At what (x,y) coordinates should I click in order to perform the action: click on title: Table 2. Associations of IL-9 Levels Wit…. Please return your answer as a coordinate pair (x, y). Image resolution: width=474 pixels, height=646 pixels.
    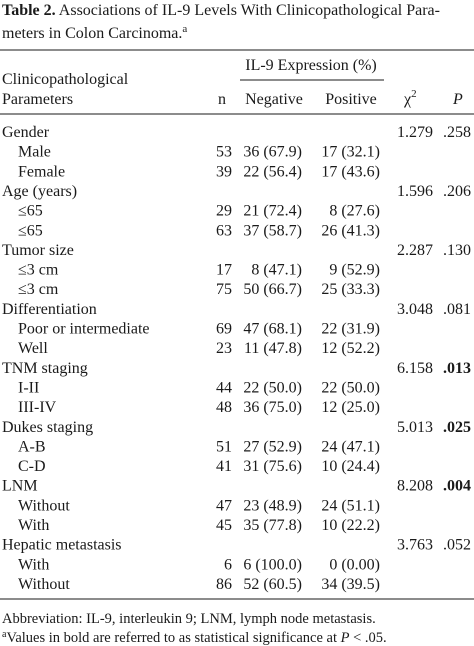
    Looking at the image, I should click on (221, 10).